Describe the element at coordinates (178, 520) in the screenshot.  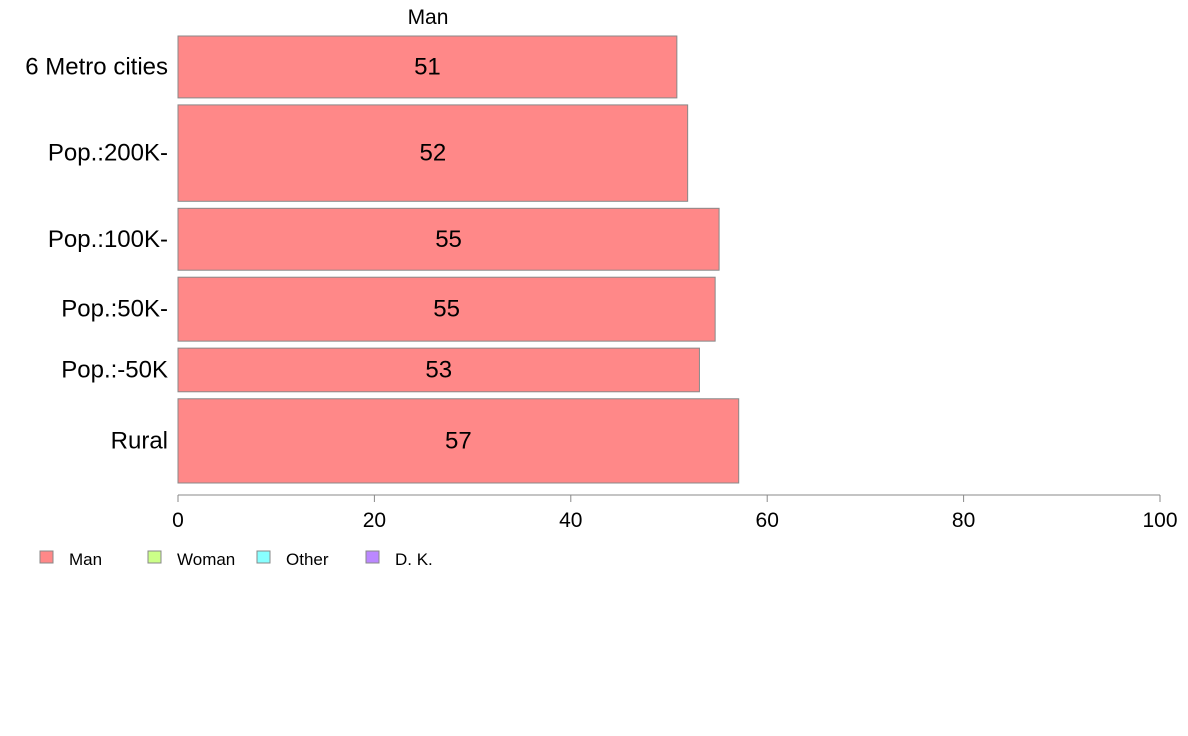
I see `x-tick-label: 0` at that location.